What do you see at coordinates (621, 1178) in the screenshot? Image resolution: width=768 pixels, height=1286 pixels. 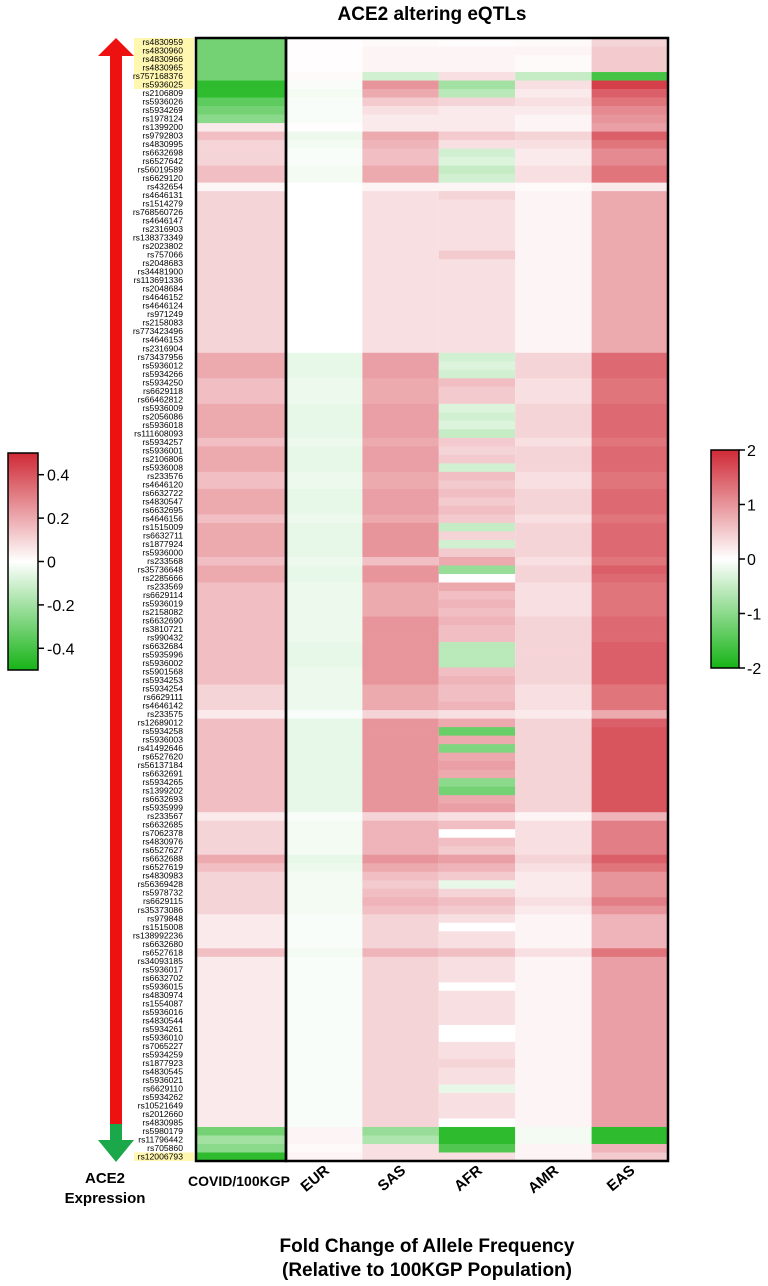 I see `column-label: EAS` at bounding box center [621, 1178].